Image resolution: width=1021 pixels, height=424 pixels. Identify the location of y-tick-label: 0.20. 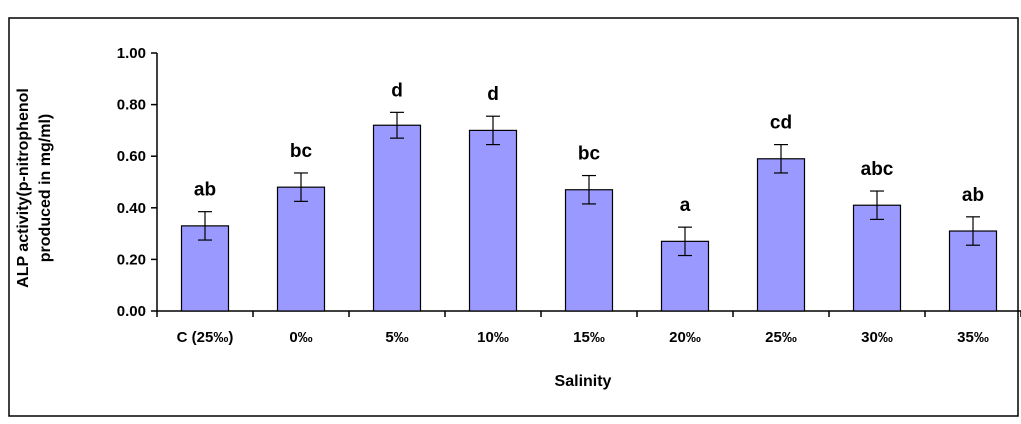
(131, 259).